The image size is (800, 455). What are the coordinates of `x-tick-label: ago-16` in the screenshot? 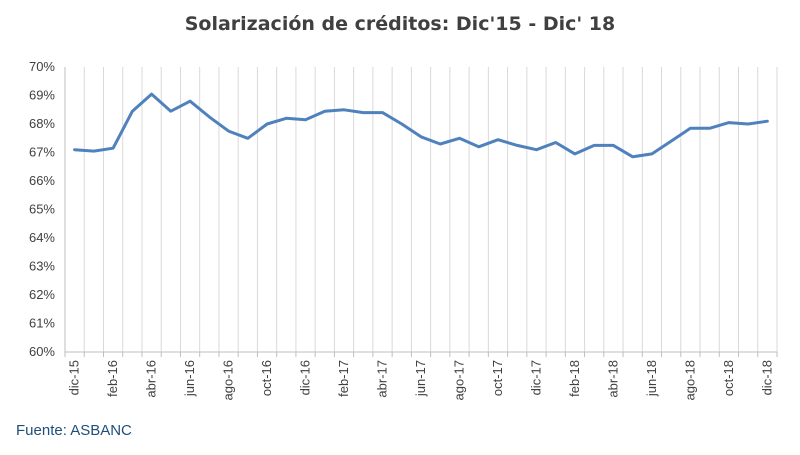 It's located at (228, 380).